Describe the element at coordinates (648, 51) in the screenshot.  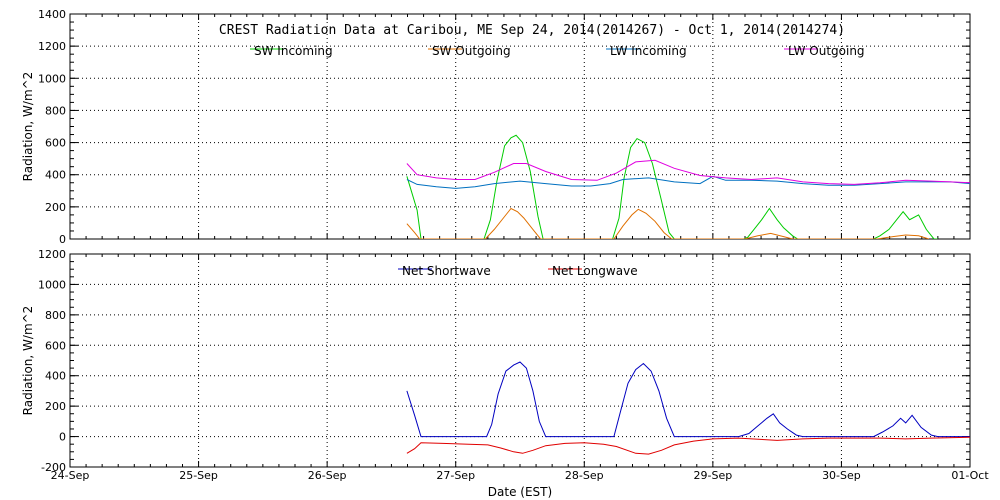
I see `legend-label: LW Incoming` at that location.